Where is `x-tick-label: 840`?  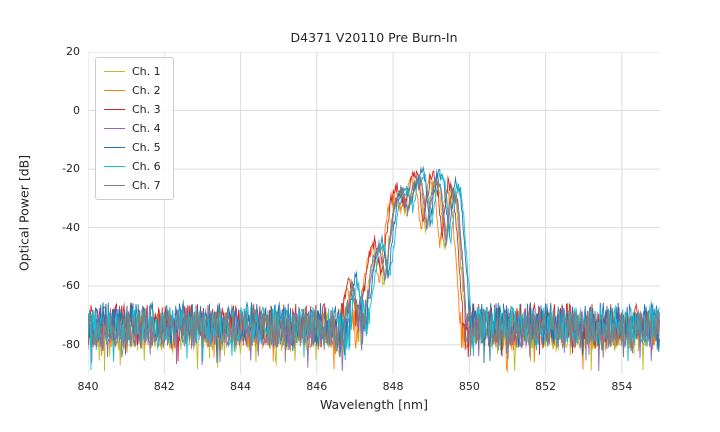
x-tick-label: 840 is located at coordinates (88, 386).